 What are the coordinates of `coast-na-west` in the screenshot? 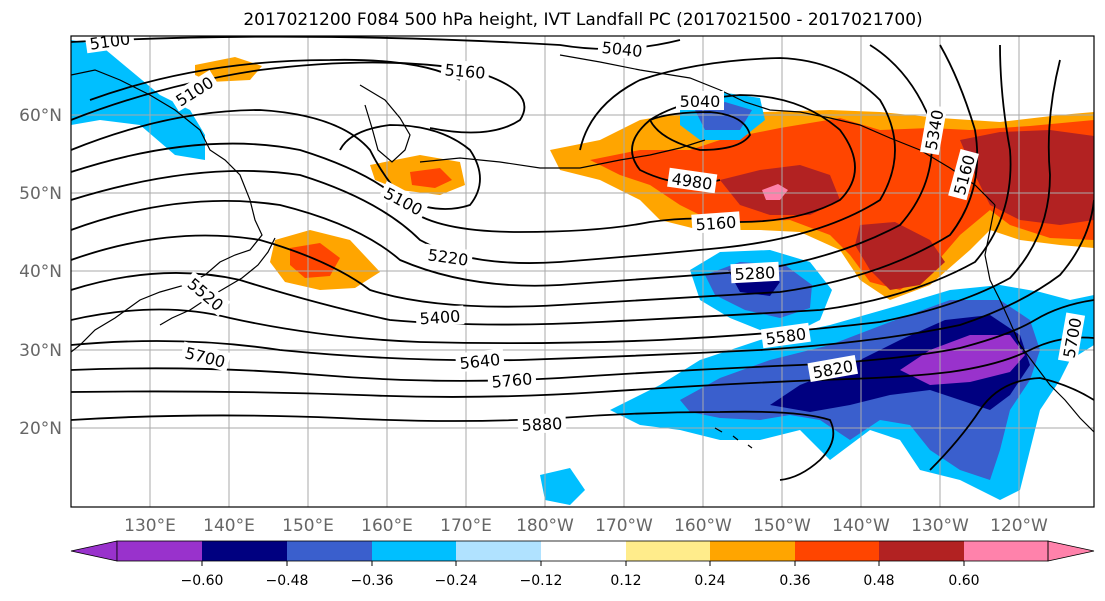 It's located at (1039, 318).